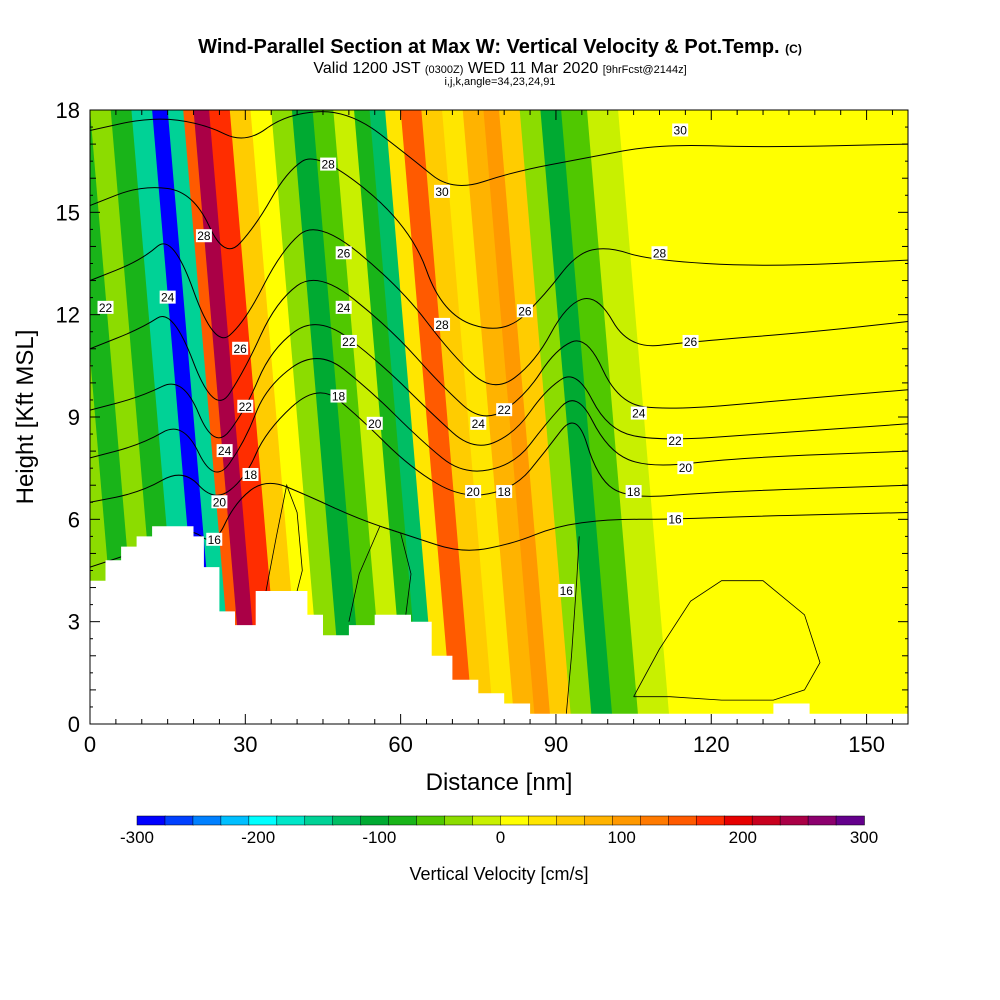 Image resolution: width=1000 pixels, height=1000 pixels. I want to click on y-axis-title: Height [Kft MSL], so click(25, 417).